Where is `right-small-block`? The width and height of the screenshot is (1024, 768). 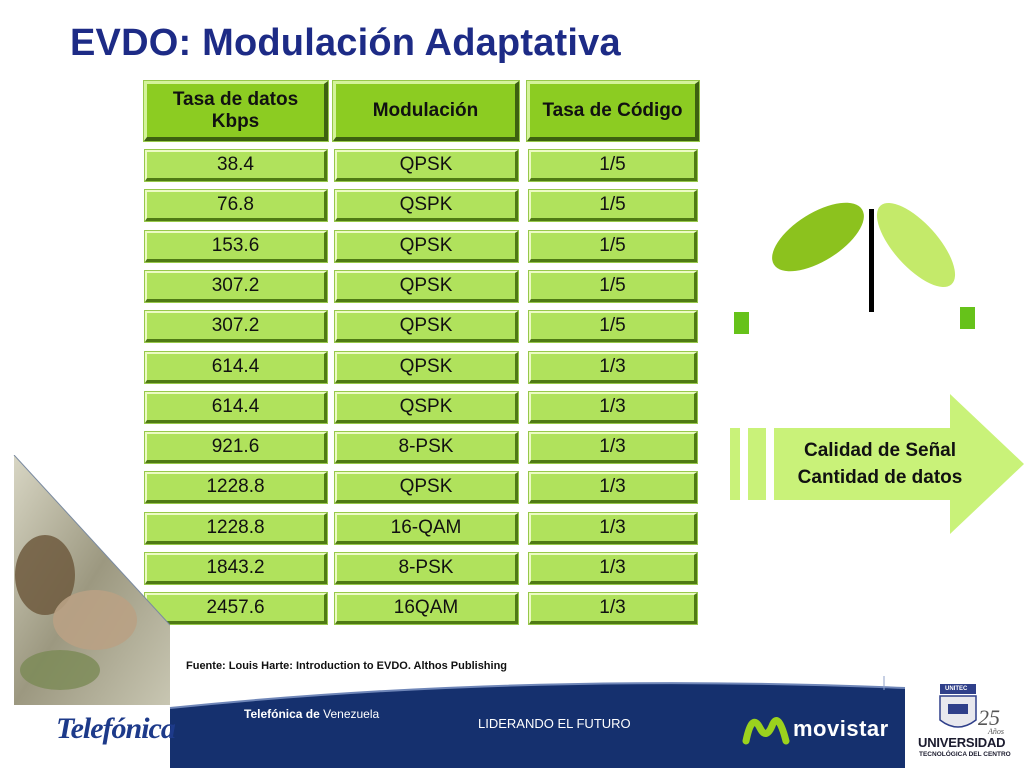 right-small-block is located at coordinates (967, 318).